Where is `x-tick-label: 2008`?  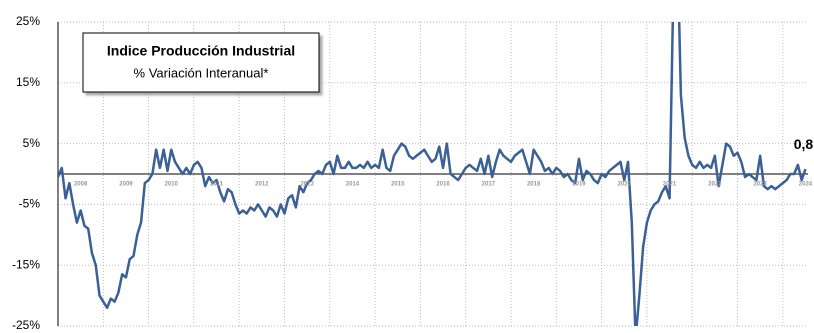
x-tick-label: 2008 is located at coordinates (81, 185).